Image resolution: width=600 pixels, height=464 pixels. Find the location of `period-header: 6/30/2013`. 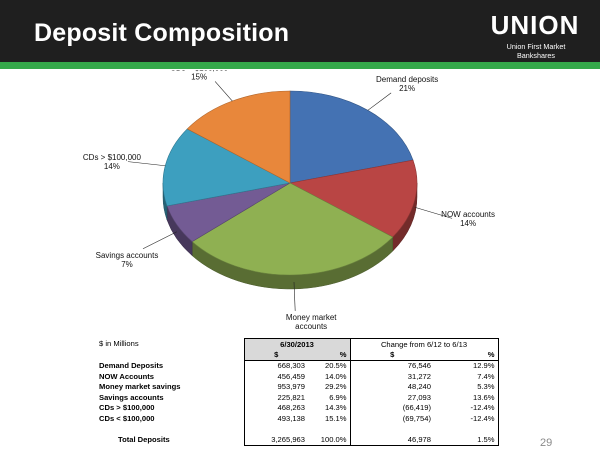

period-header: 6/30/2013 is located at coordinates (297, 343).